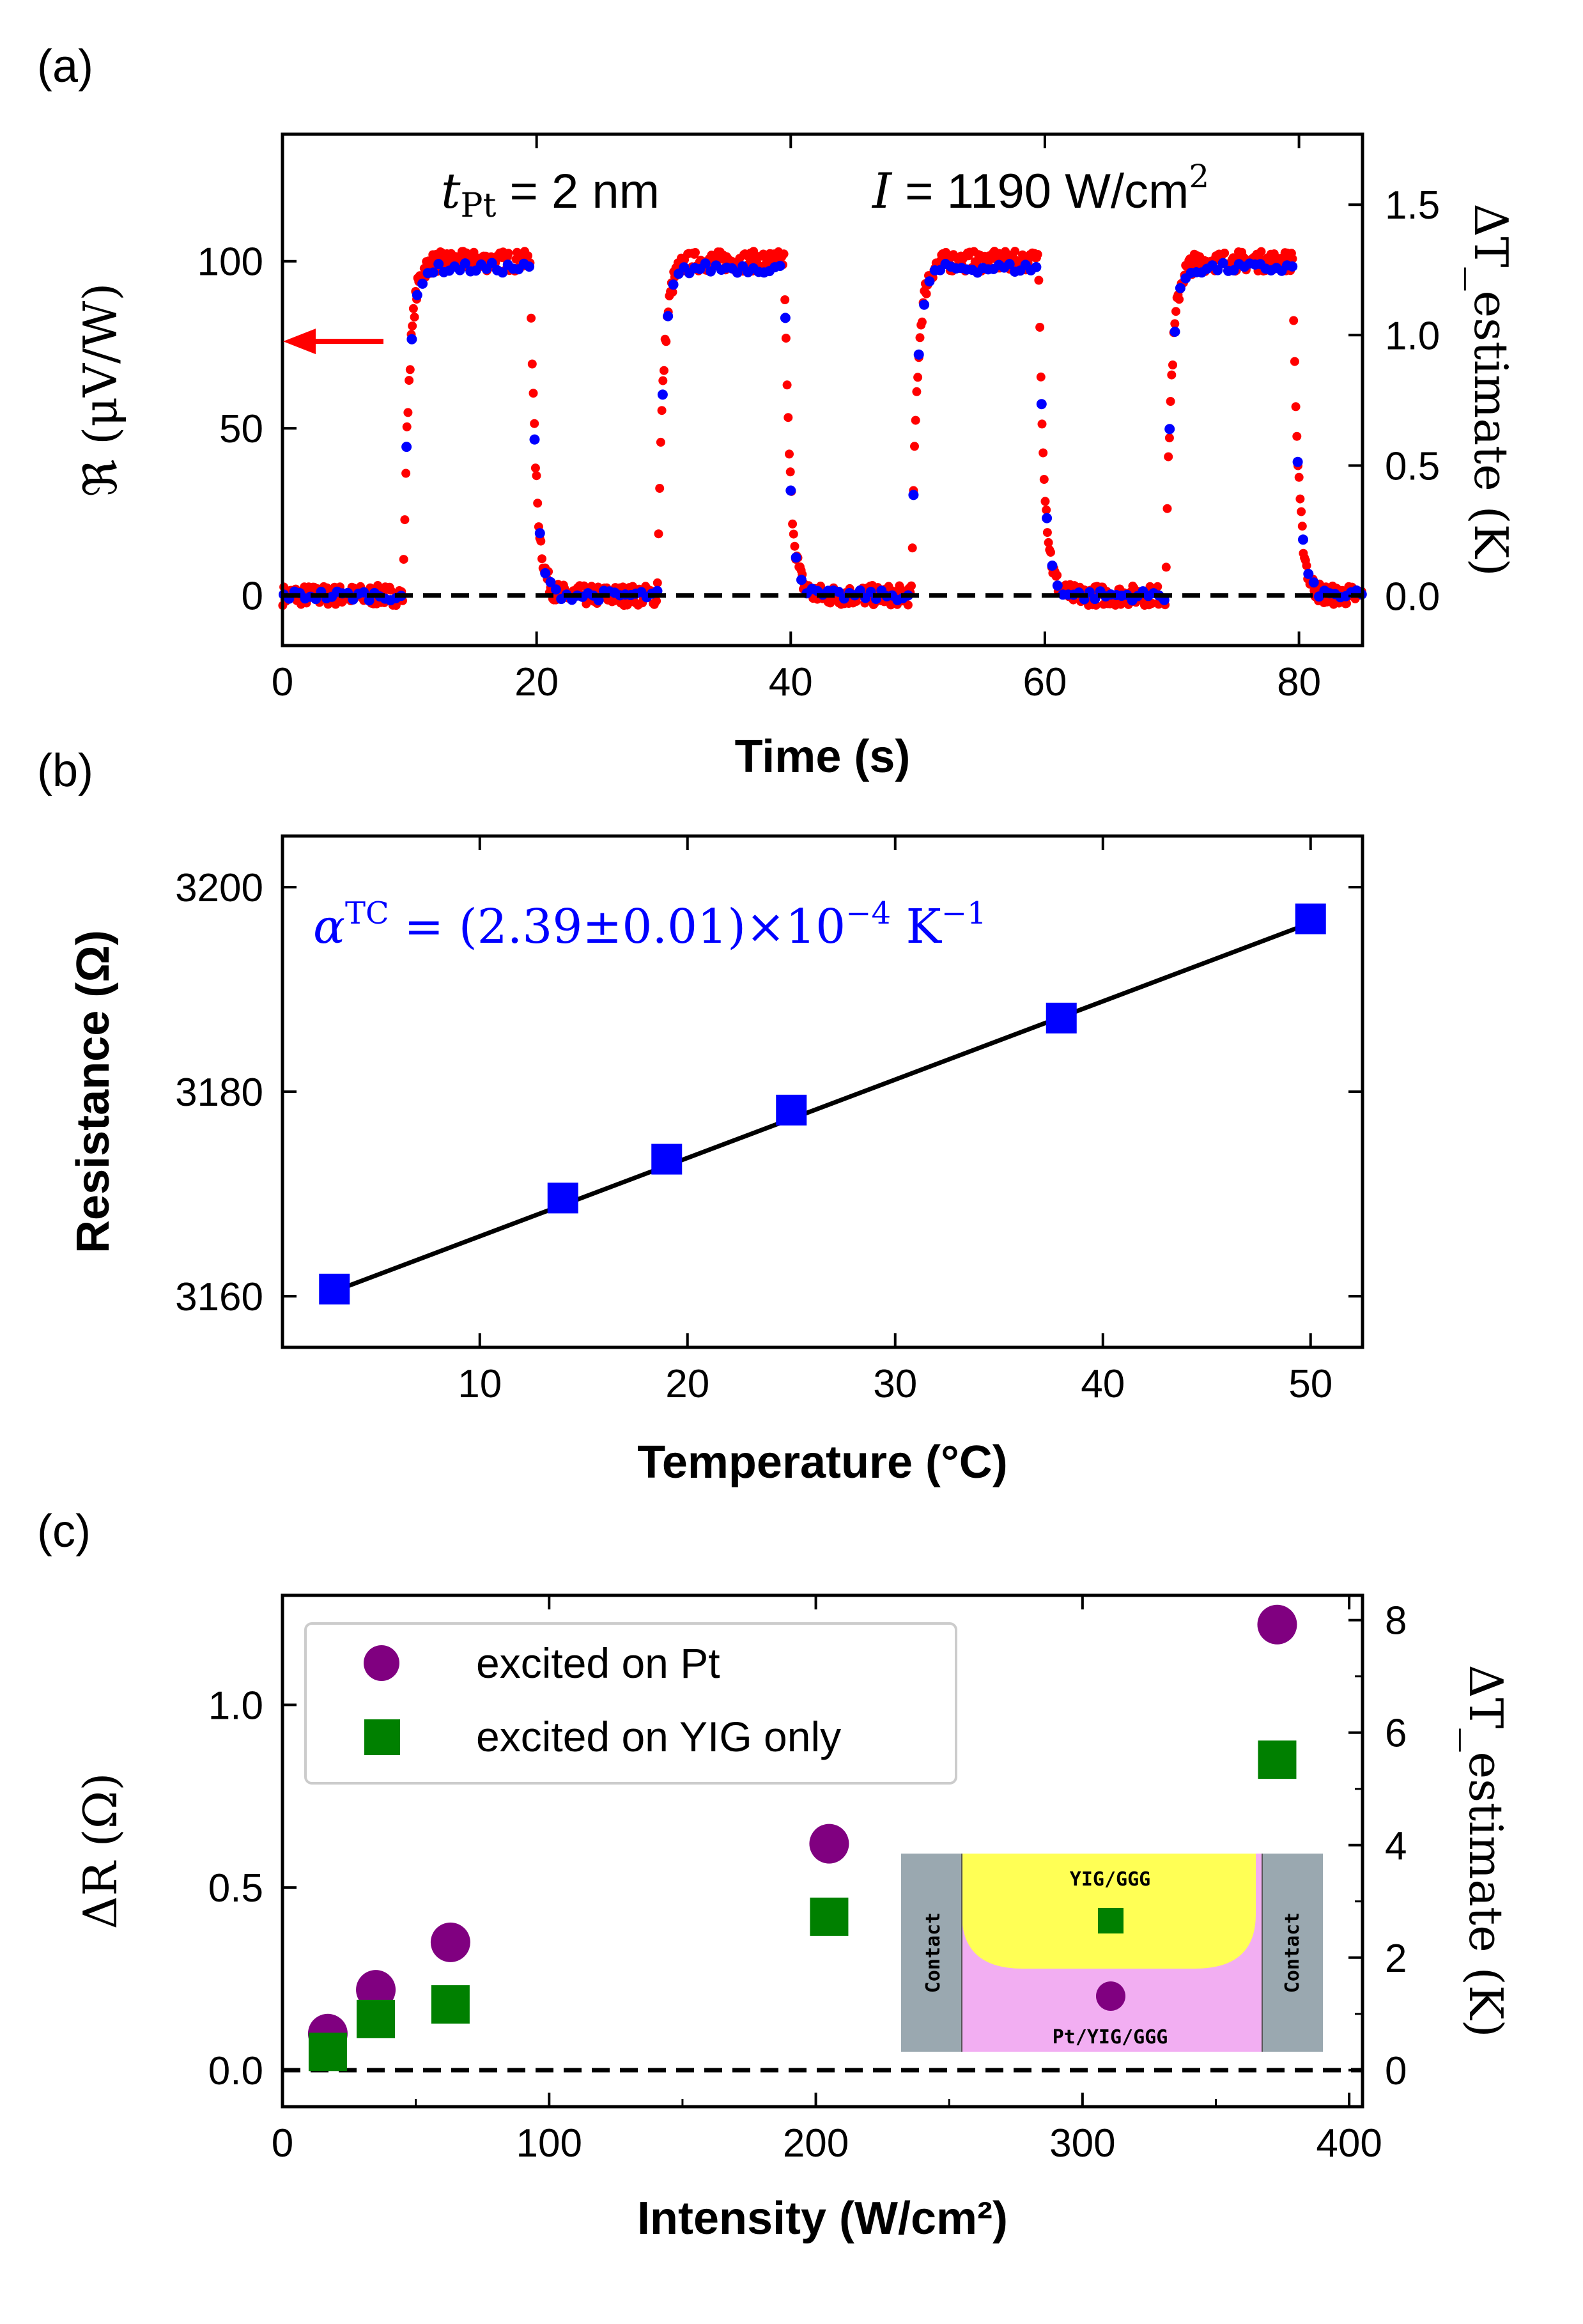  Describe the element at coordinates (823, 1104) in the screenshot. I see `panel-b-plot-area` at that location.